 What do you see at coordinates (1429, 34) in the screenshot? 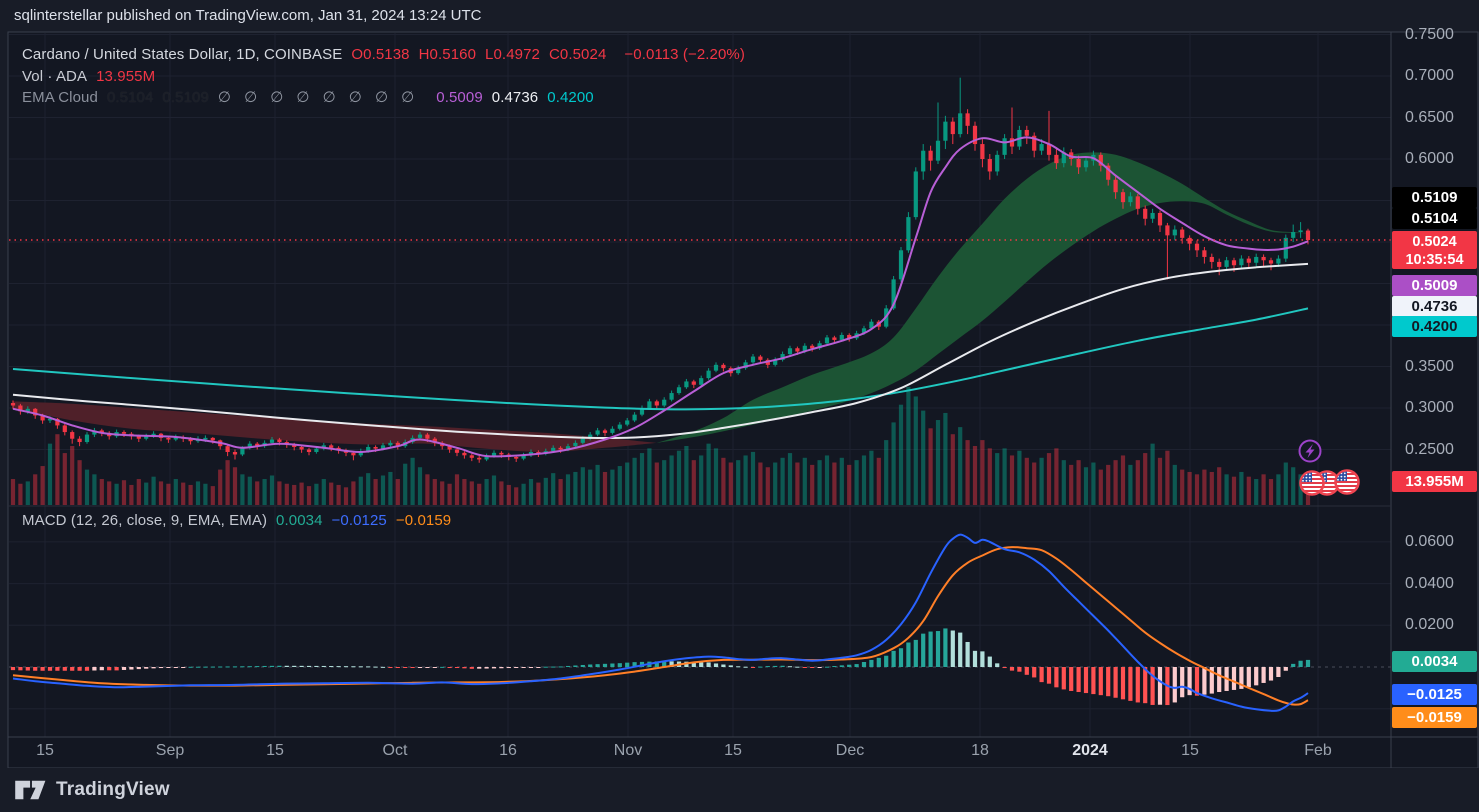
I see `price-tick-label: 0.7500` at bounding box center [1429, 34].